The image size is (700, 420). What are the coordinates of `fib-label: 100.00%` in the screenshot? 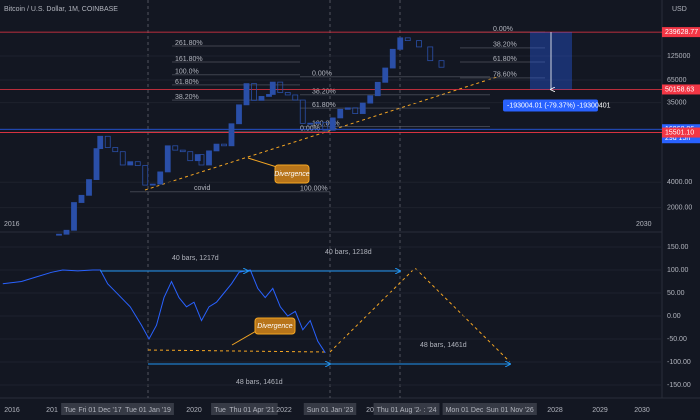 It's located at (314, 189).